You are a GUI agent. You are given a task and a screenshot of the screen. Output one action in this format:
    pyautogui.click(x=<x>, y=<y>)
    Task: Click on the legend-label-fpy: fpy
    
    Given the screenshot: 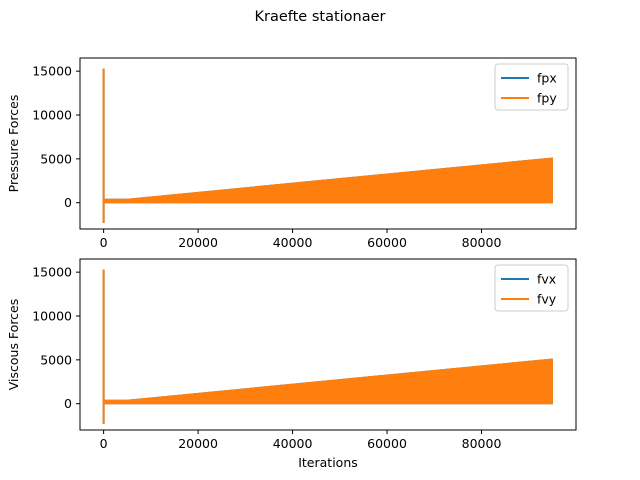 What is the action you would take?
    pyautogui.click(x=547, y=98)
    